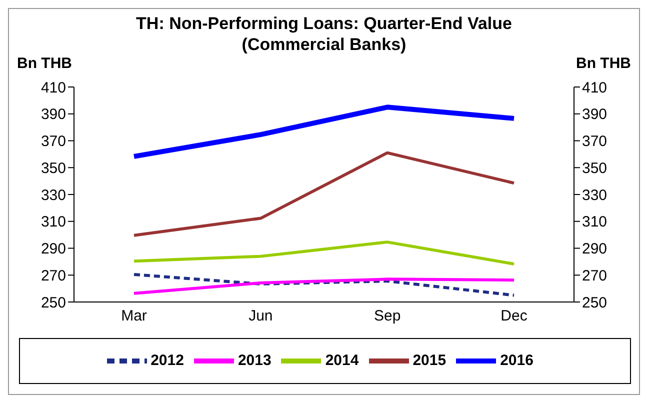 Image resolution: width=647 pixels, height=401 pixels. Describe the element at coordinates (514, 316) in the screenshot. I see `x-tick-label: Dec` at that location.